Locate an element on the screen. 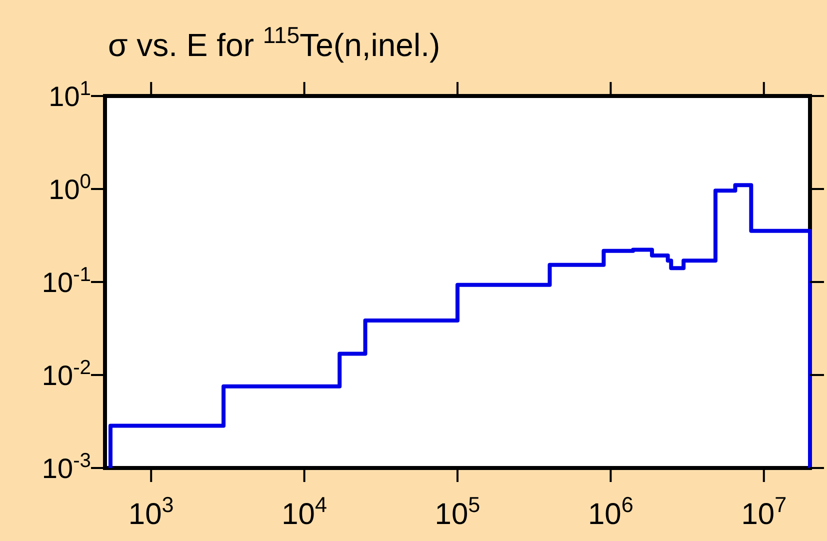  x-tick-label: 10$^{4}$ is located at coordinates (305, 511).